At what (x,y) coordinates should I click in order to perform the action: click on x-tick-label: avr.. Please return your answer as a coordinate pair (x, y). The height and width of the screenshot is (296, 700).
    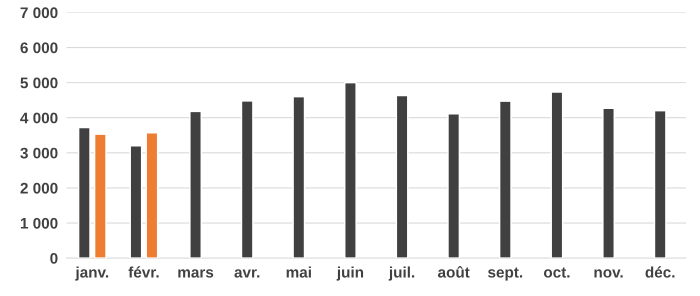
    Looking at the image, I should click on (247, 273).